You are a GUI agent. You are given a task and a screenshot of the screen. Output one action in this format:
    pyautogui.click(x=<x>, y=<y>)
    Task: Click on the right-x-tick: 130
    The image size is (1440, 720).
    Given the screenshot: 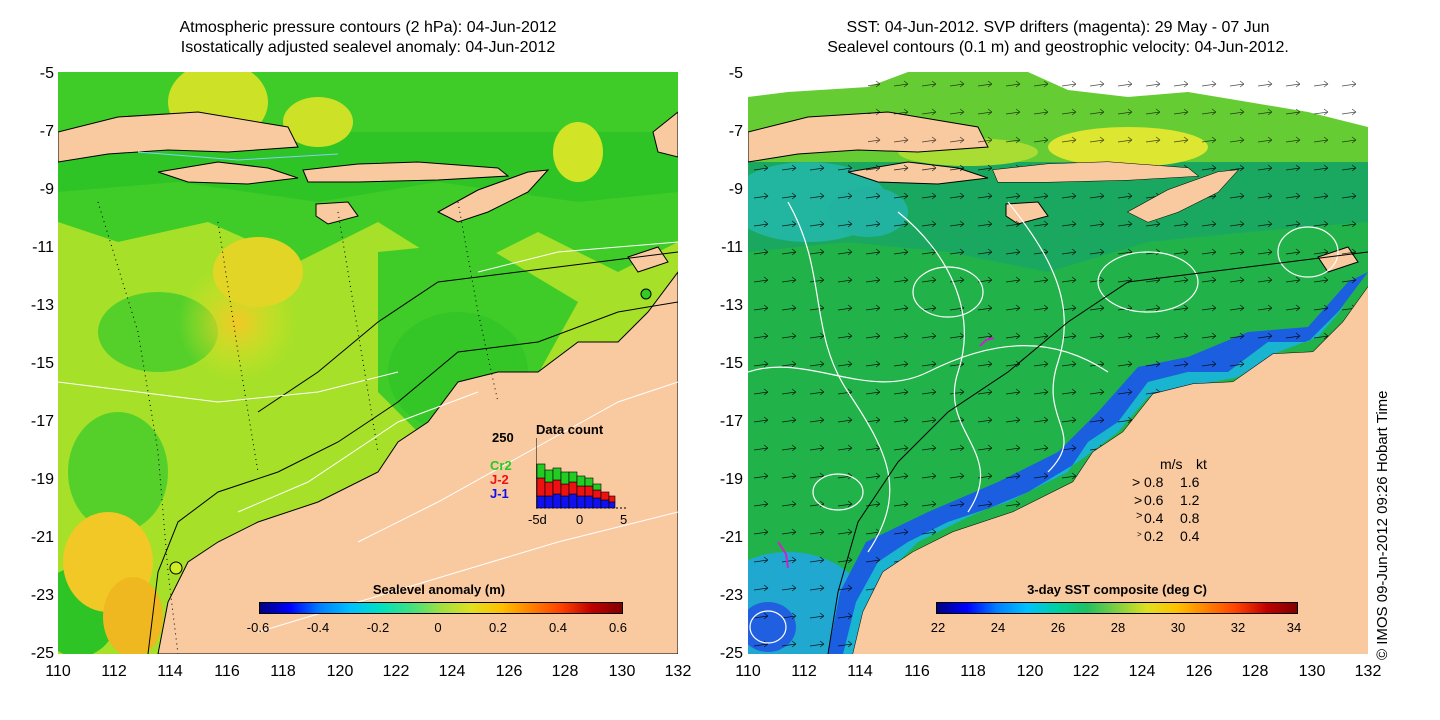 What is the action you would take?
    pyautogui.click(x=1312, y=671)
    